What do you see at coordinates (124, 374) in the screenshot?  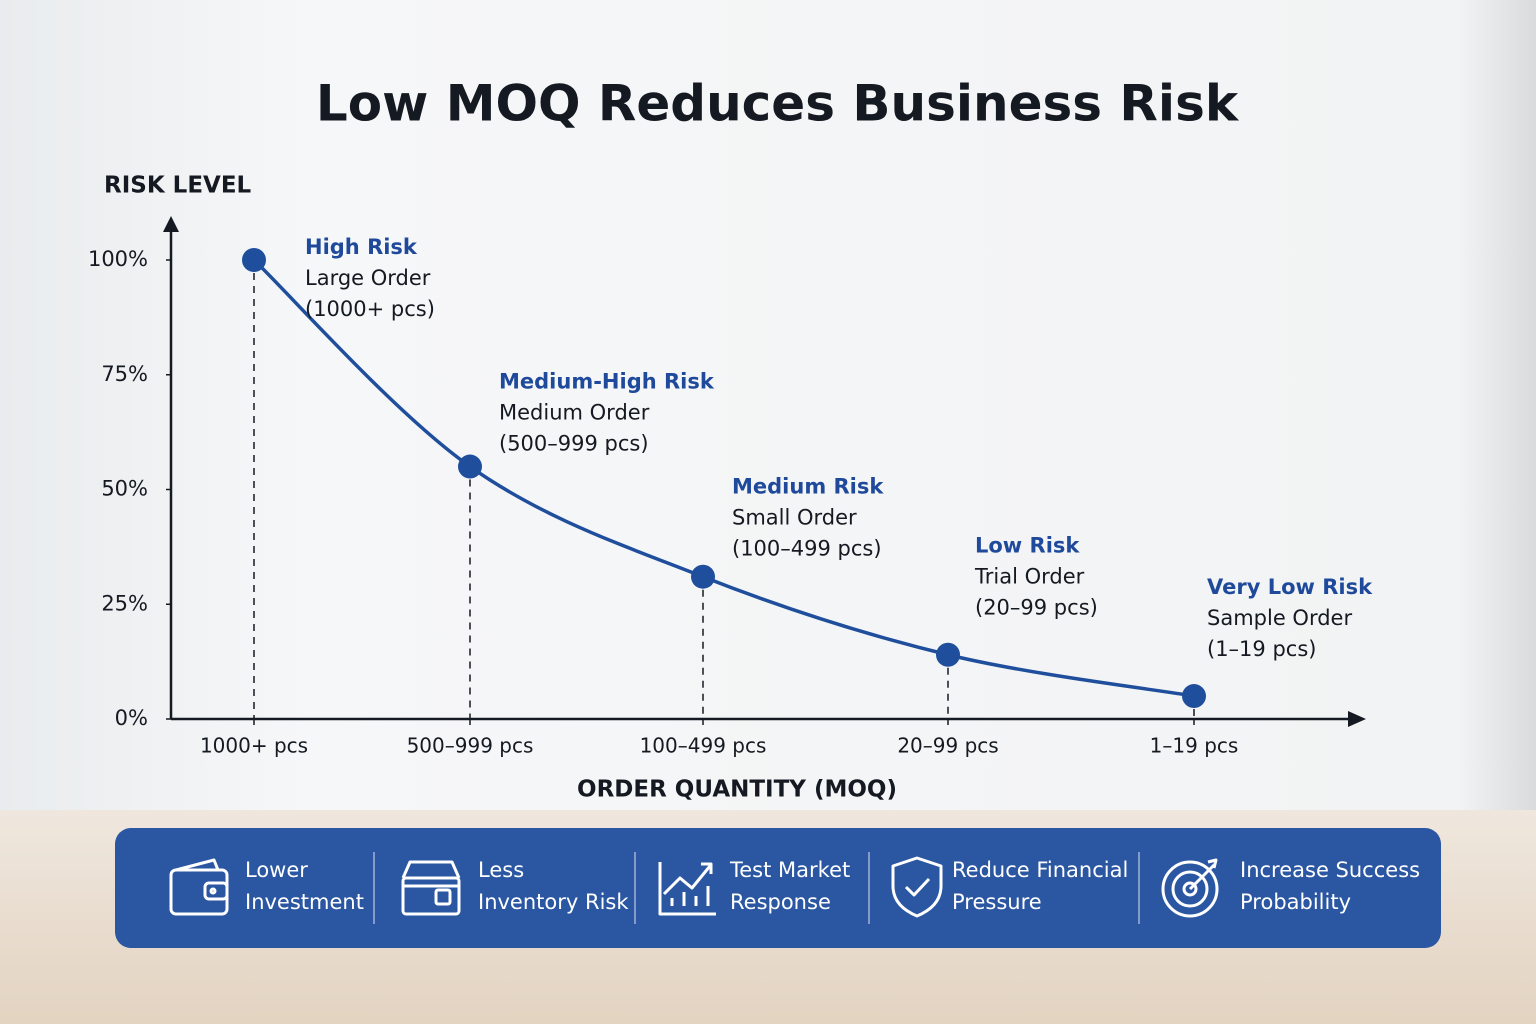 I see `y-tick-label: 75%` at bounding box center [124, 374].